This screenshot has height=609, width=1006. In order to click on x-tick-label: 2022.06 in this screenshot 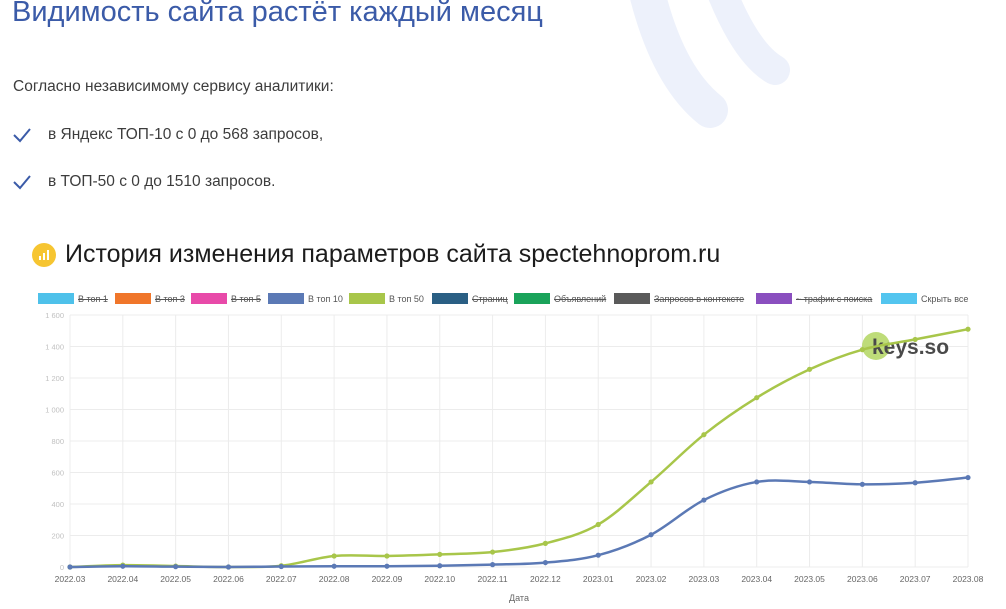, I will do `click(228, 579)`.